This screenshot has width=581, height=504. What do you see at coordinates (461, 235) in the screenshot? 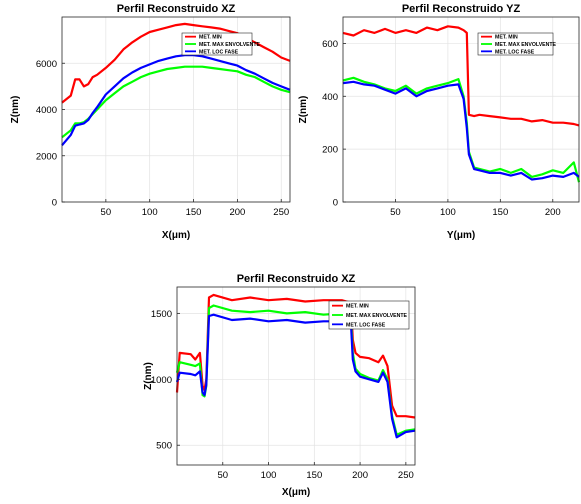
I see `x-axis-label: Y(μm)` at bounding box center [461, 235].